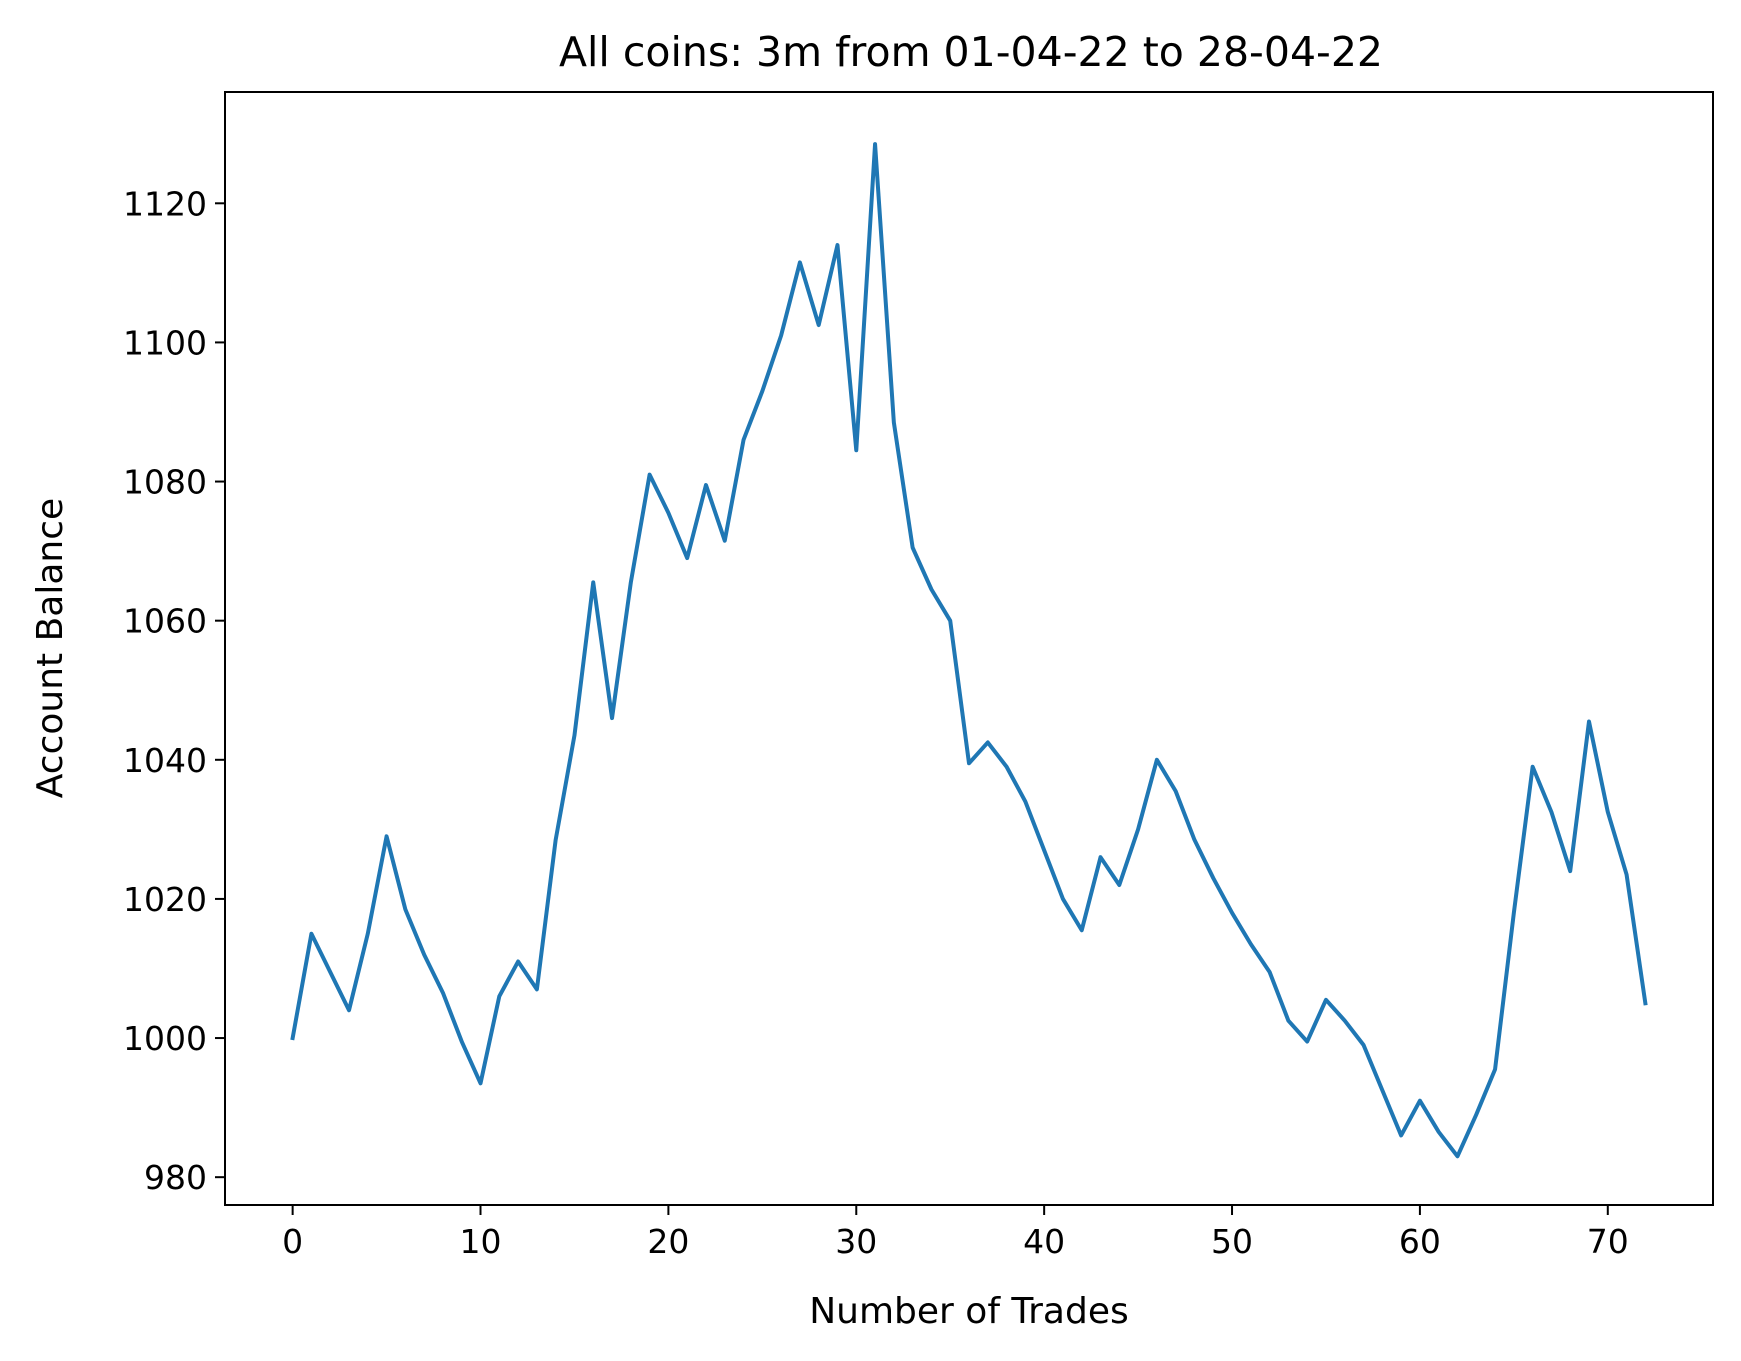 This screenshot has width=1741, height=1361. I want to click on x-tick-label: 50, so click(1232, 1241).